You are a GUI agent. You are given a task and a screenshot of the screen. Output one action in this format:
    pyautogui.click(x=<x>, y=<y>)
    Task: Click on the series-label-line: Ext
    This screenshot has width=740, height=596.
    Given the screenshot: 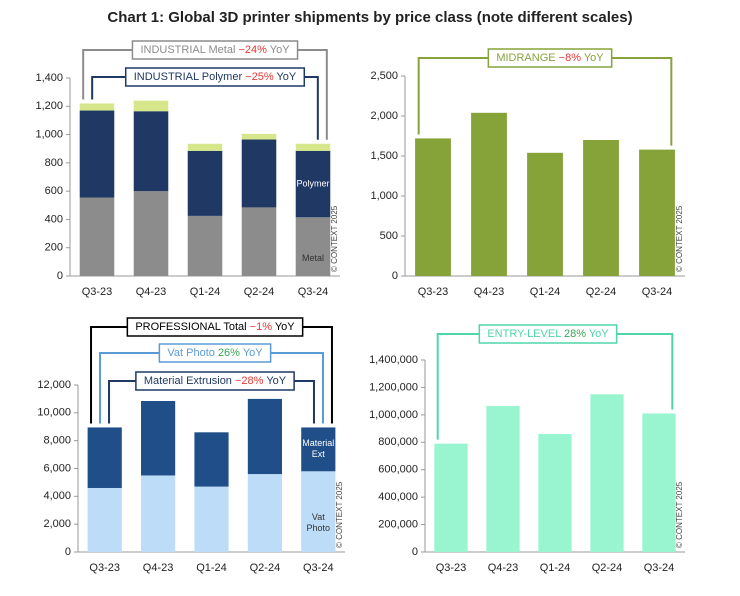 What is the action you would take?
    pyautogui.click(x=319, y=454)
    